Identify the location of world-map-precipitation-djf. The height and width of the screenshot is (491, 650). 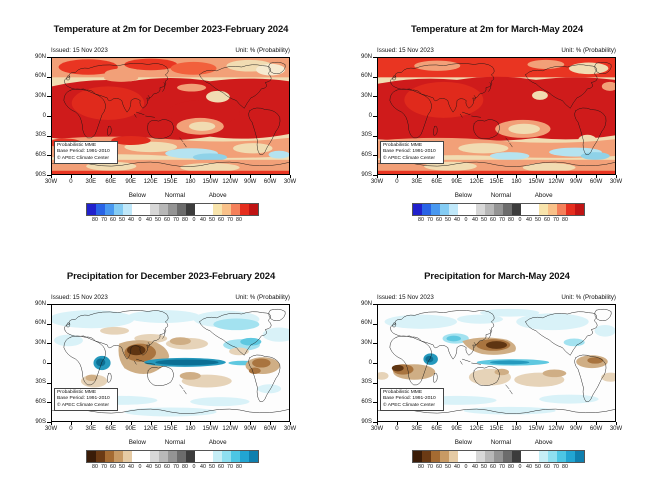
(170, 363).